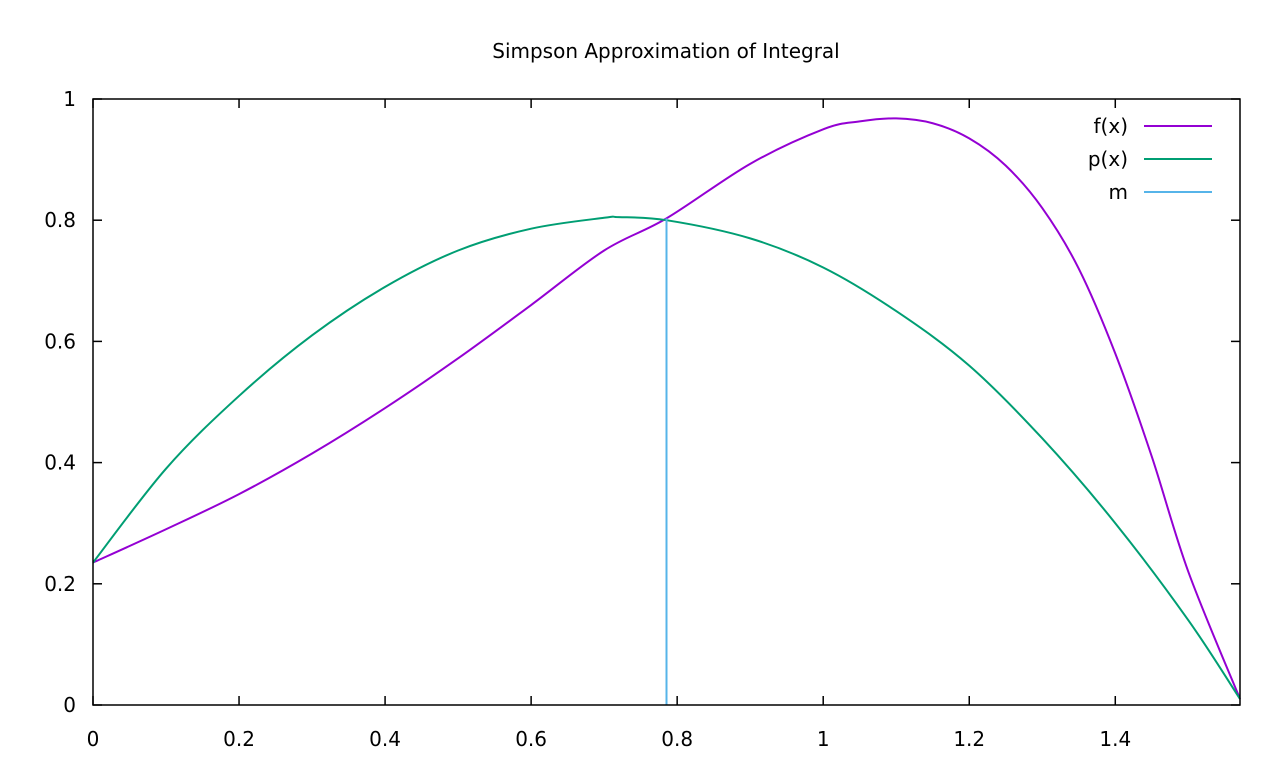  I want to click on legend-label: f(x), so click(1111, 126).